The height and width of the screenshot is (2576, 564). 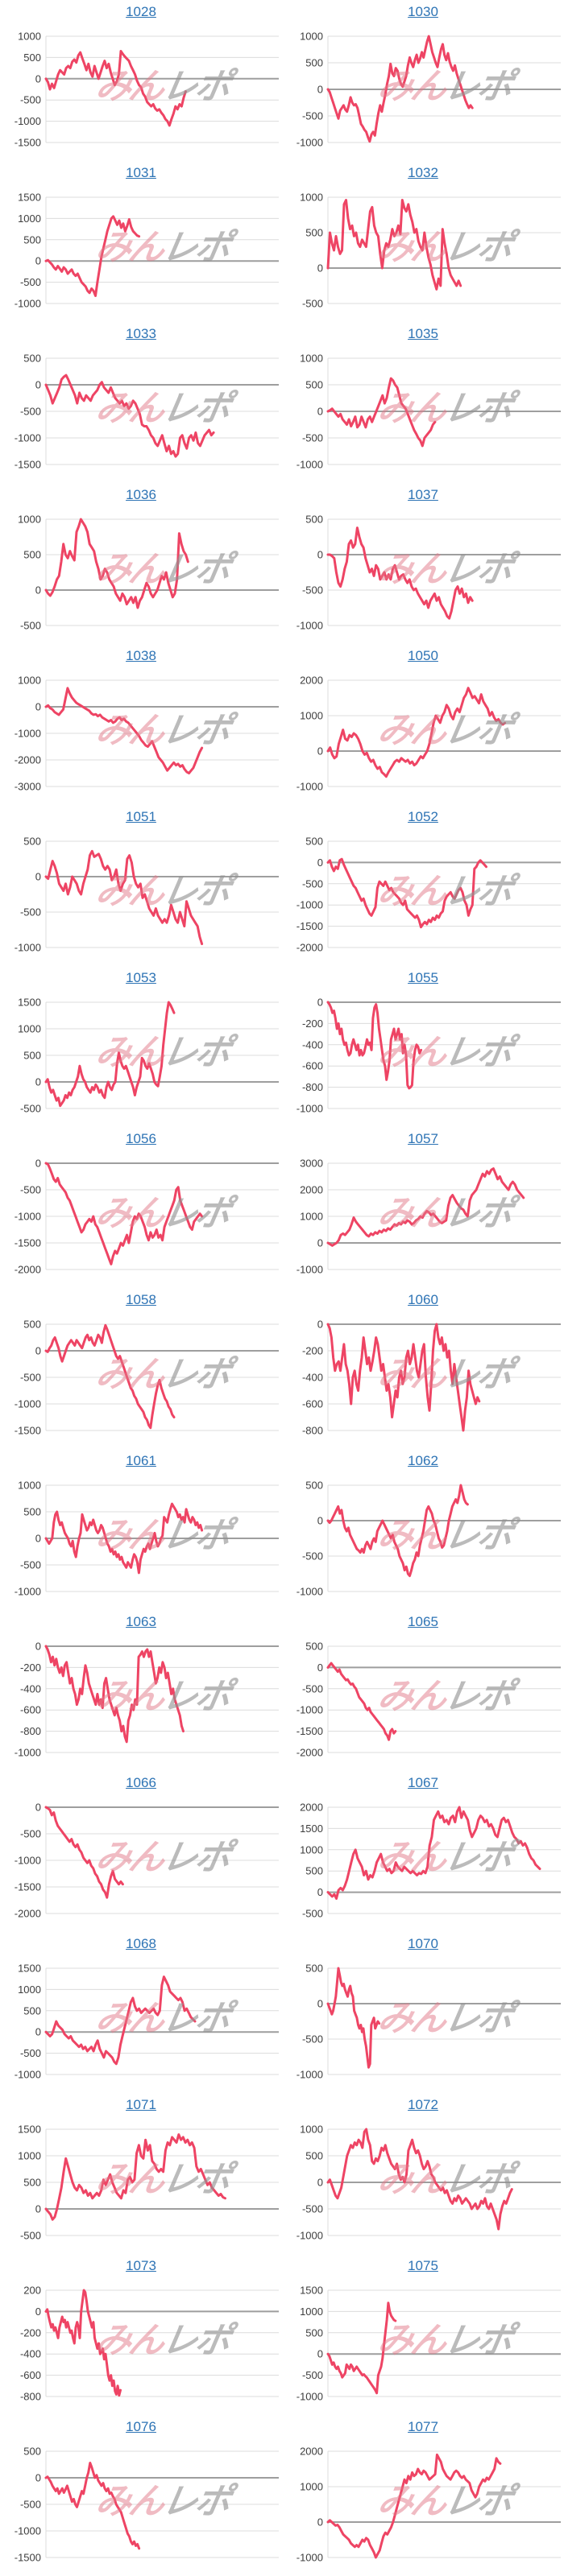 I want to click on chart-cell-1062: 1062 500 0 -500 -1000 みんレポ, so click(x=423, y=1529).